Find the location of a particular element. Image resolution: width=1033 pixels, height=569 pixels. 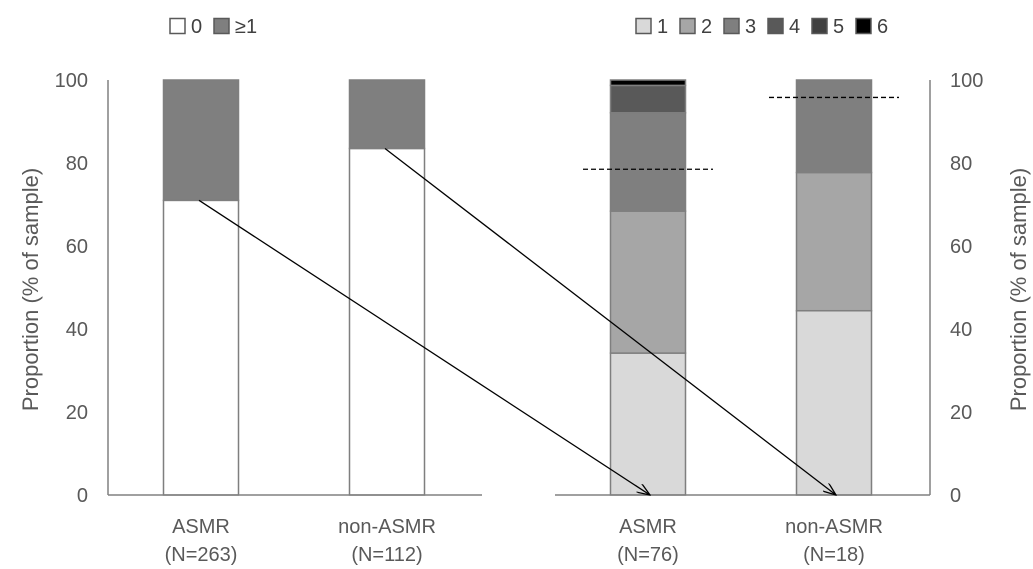

y-tick-label-2-0: 0 is located at coordinates (955, 496).